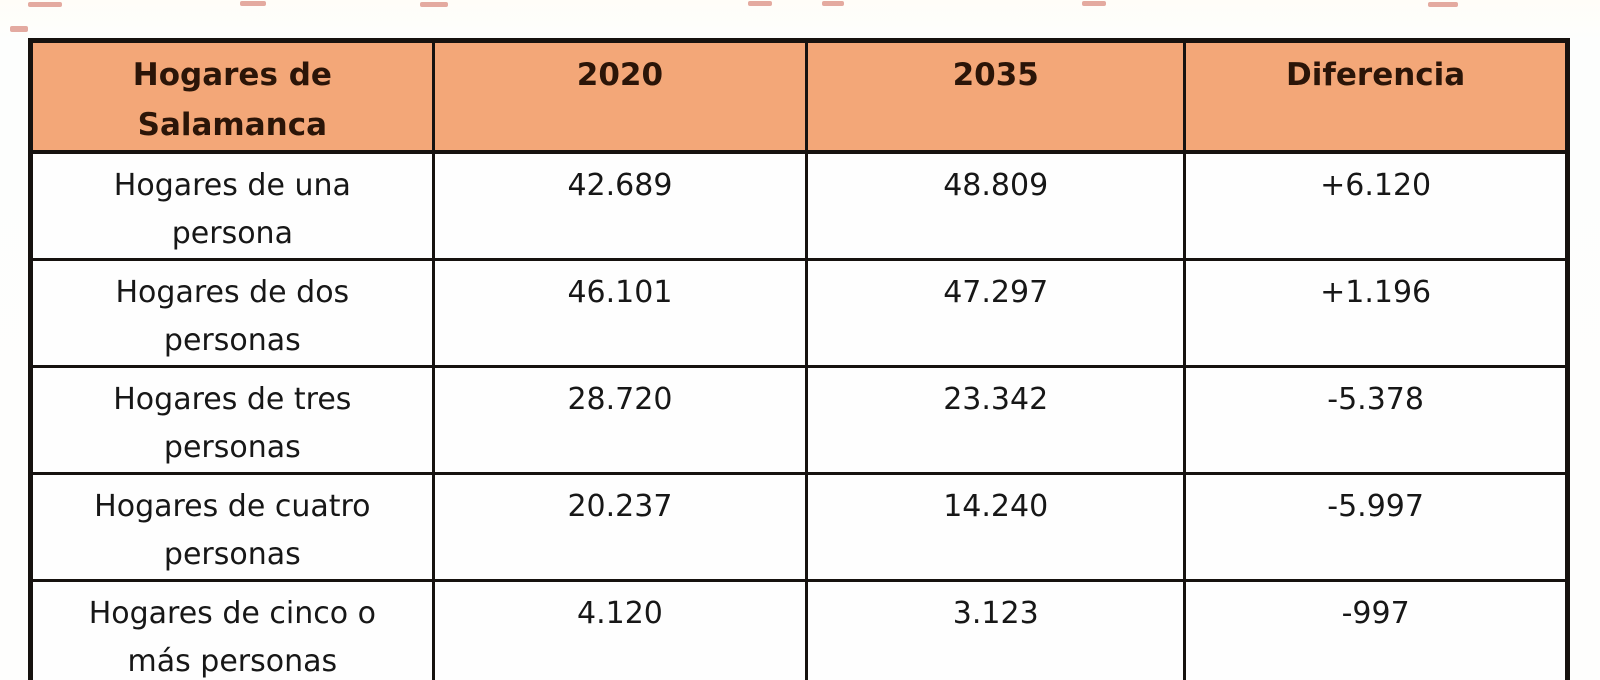 This screenshot has width=1600, height=680. I want to click on column-header-hogares-de-salamanca: Hogares de Salamanca, so click(232, 97).